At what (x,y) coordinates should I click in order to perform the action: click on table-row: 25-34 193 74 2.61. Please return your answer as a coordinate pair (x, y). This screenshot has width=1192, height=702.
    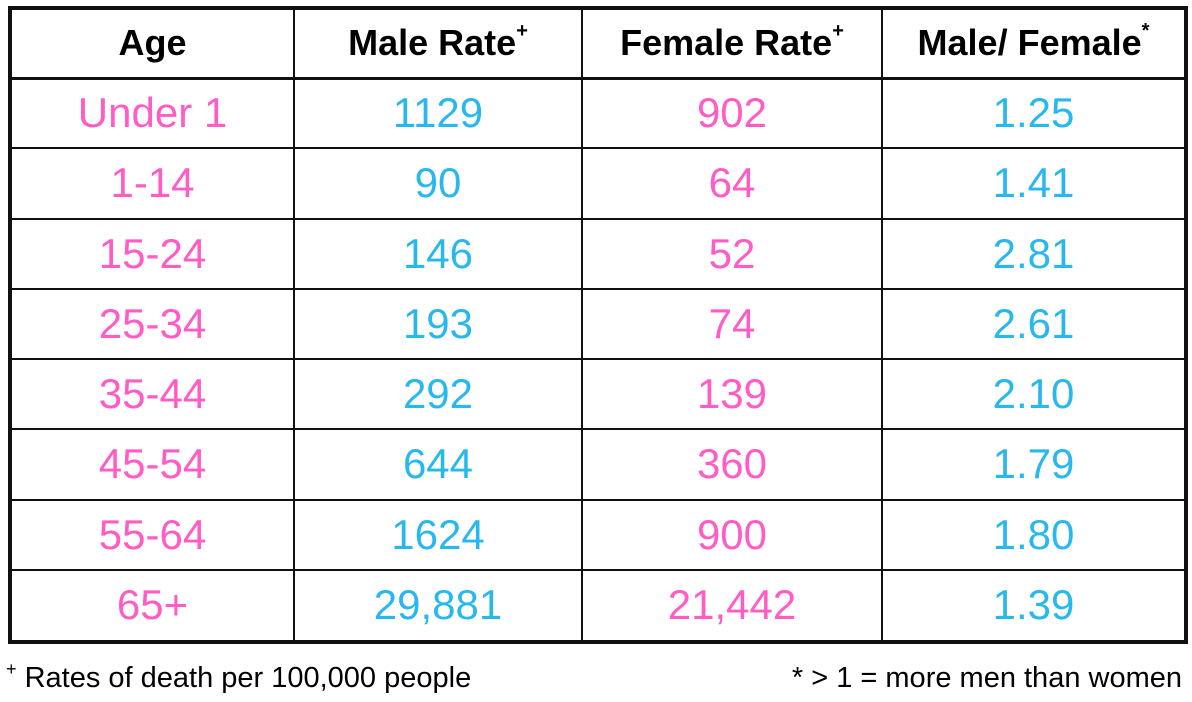
    Looking at the image, I should click on (598, 323).